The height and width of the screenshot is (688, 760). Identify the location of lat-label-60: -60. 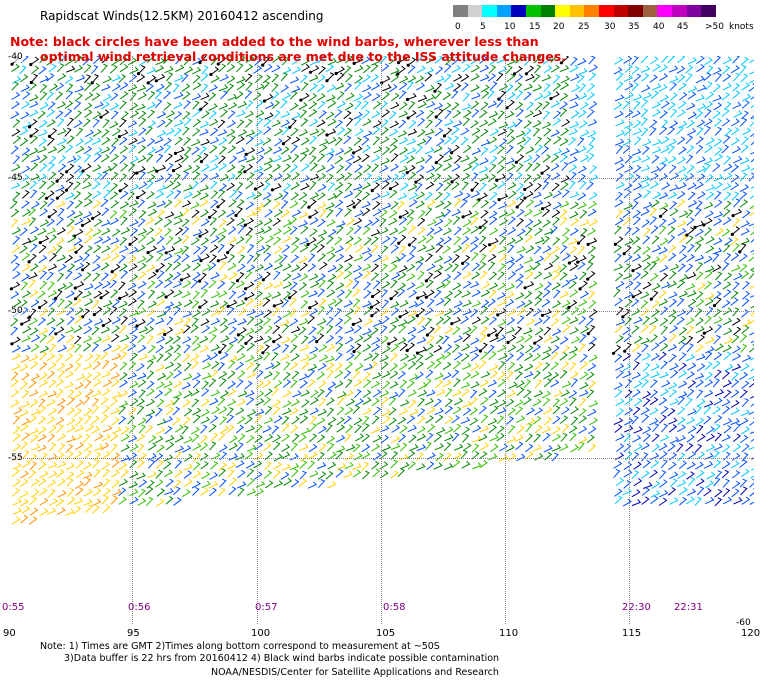
(743, 623).